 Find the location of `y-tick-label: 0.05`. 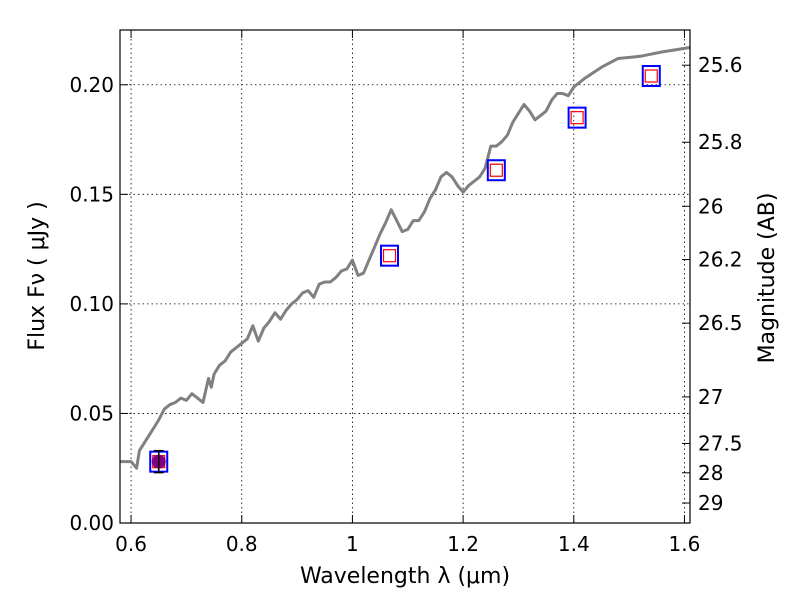

y-tick-label: 0.05 is located at coordinates (91, 413).